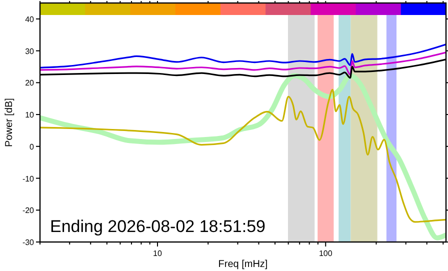  Describe the element at coordinates (325, 253) in the screenshot. I see `x-tick-label: 100` at that location.